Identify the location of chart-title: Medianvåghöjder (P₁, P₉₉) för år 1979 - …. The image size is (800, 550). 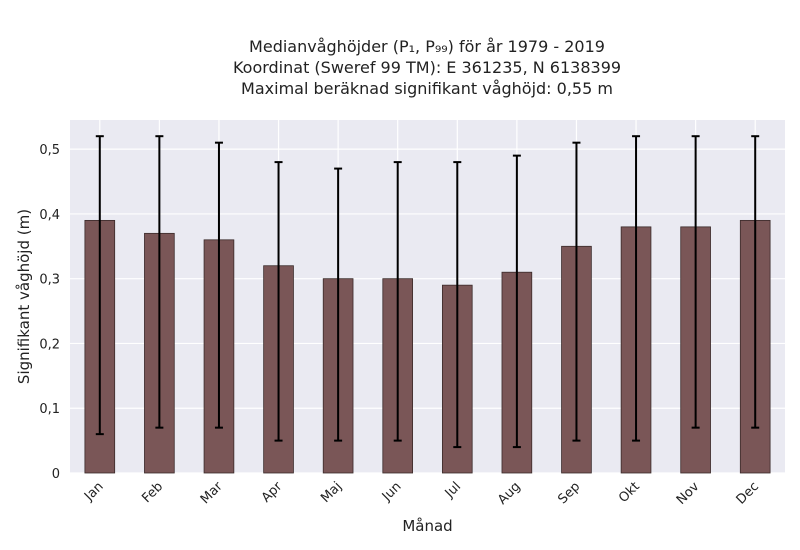
(427, 67).